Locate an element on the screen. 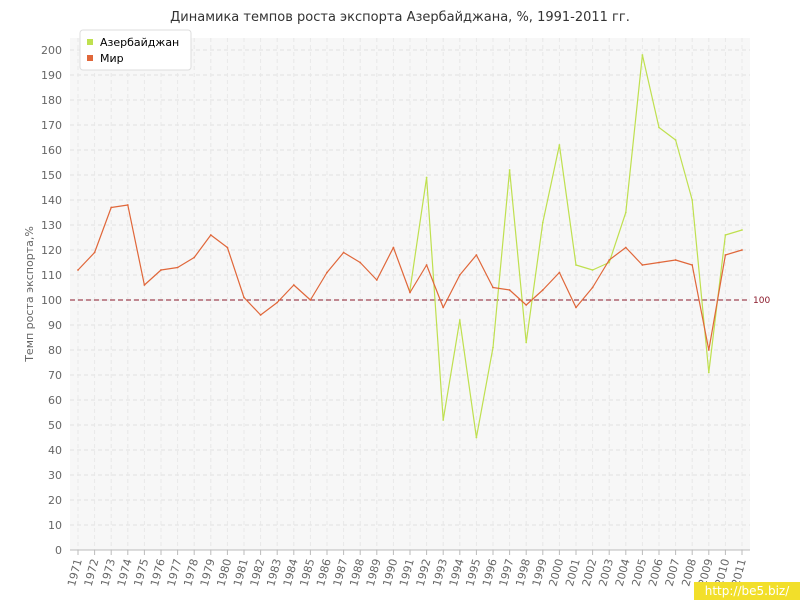  y-tick-label: 110 is located at coordinates (51, 275).